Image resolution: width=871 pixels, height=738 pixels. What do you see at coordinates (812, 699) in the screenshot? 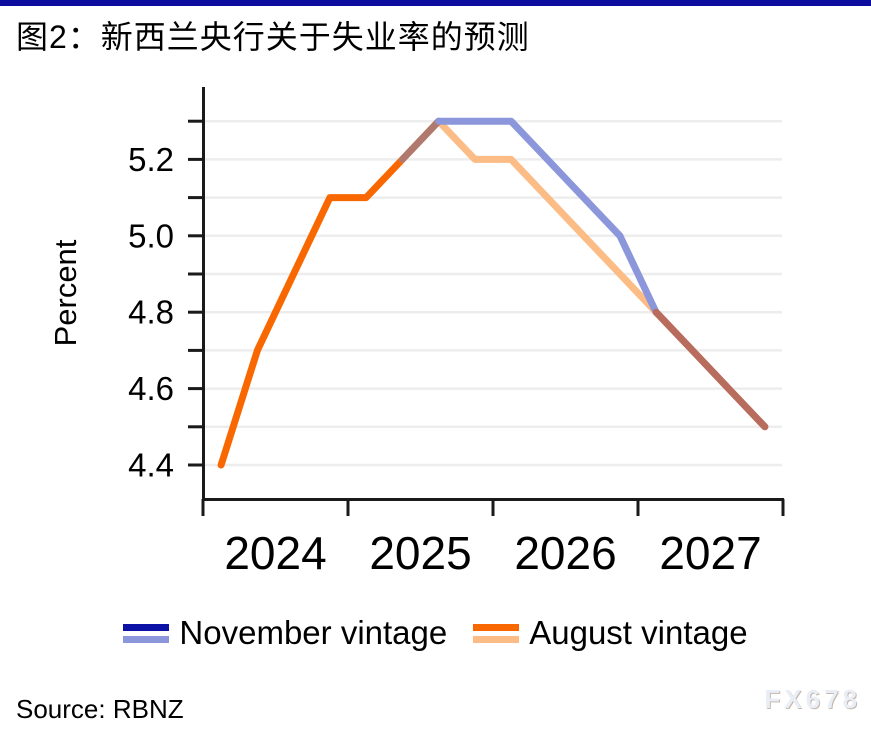
I see `watermark: FX678` at bounding box center [812, 699].